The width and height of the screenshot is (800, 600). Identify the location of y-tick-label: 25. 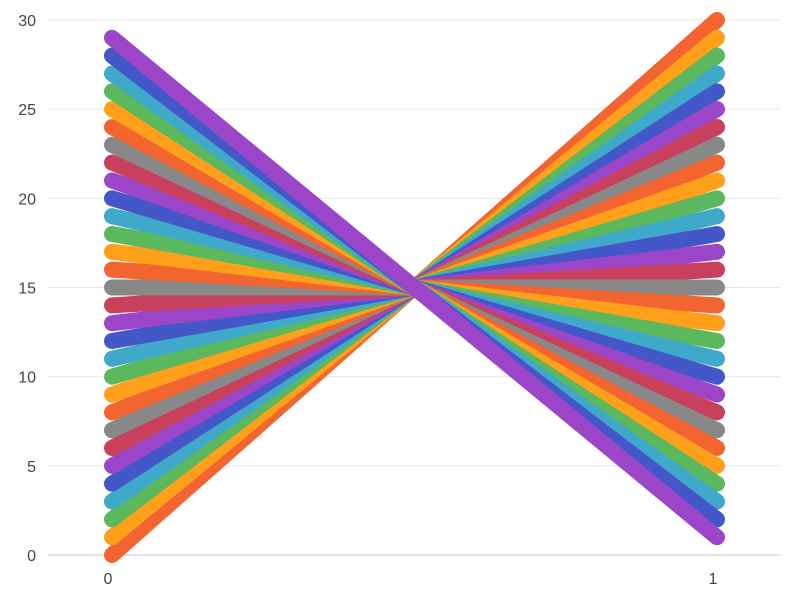
(27, 110).